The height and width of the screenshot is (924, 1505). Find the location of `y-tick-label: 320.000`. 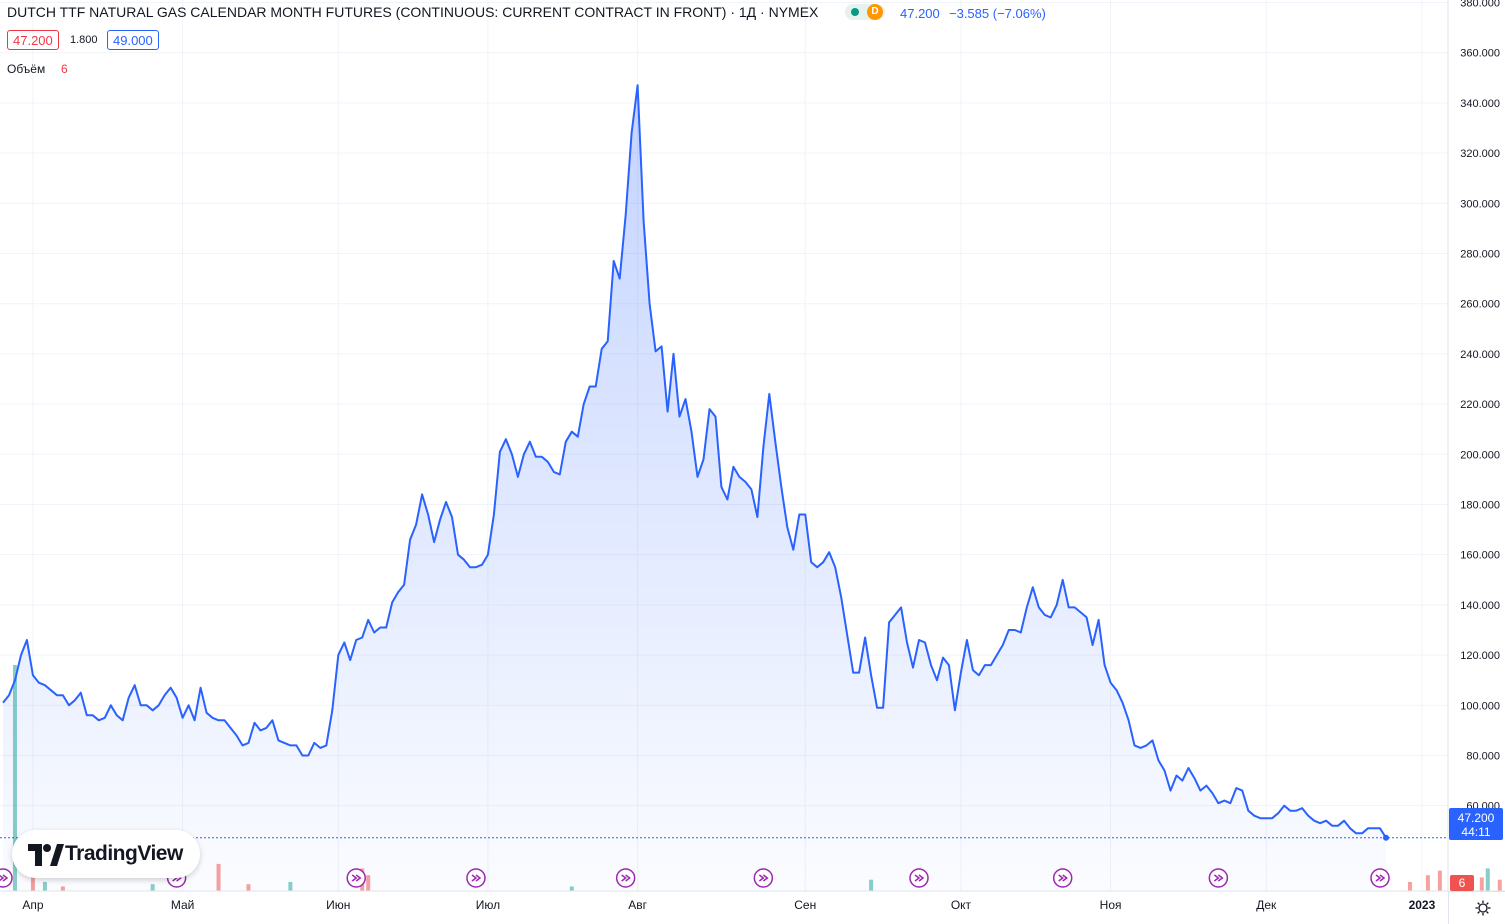

y-tick-label: 320.000 is located at coordinates (1480, 154).